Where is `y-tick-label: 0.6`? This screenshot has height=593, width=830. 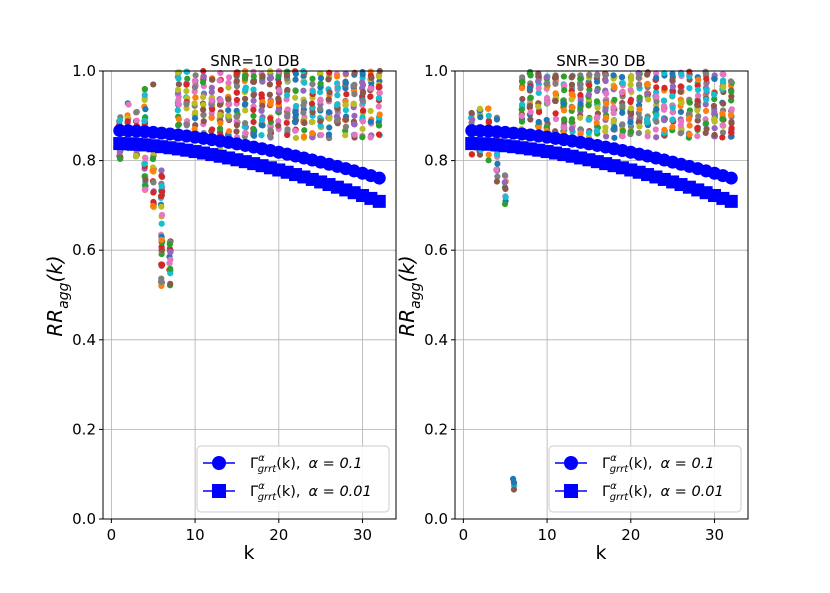 y-tick-label: 0.6 is located at coordinates (84, 250).